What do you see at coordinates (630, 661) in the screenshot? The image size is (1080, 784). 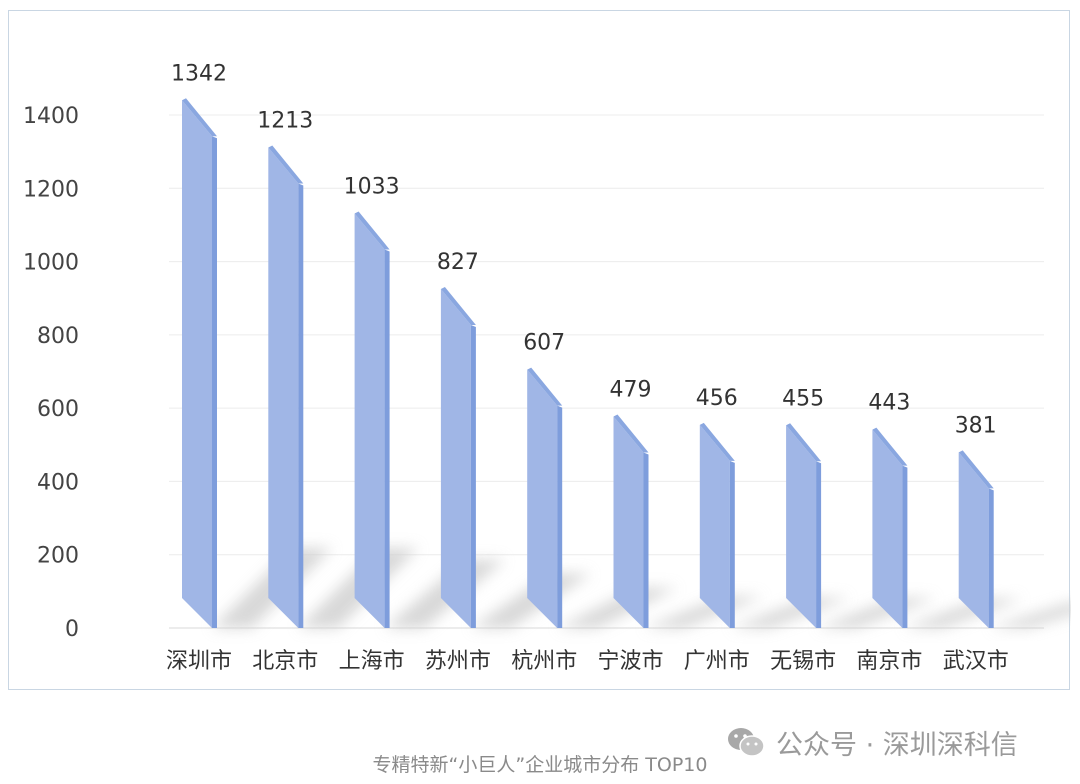 I see `x-tick-label: 宁波市` at bounding box center [630, 661].